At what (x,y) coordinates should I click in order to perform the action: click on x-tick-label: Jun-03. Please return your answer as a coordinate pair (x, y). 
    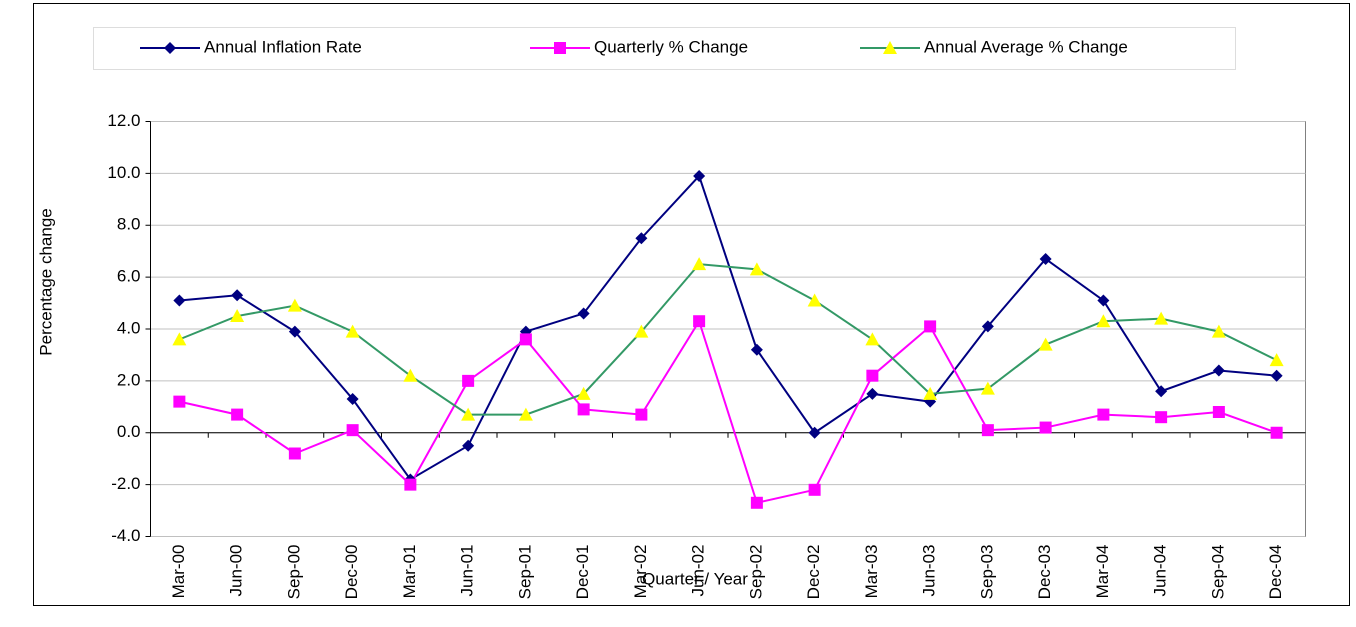
    Looking at the image, I should click on (929, 571).